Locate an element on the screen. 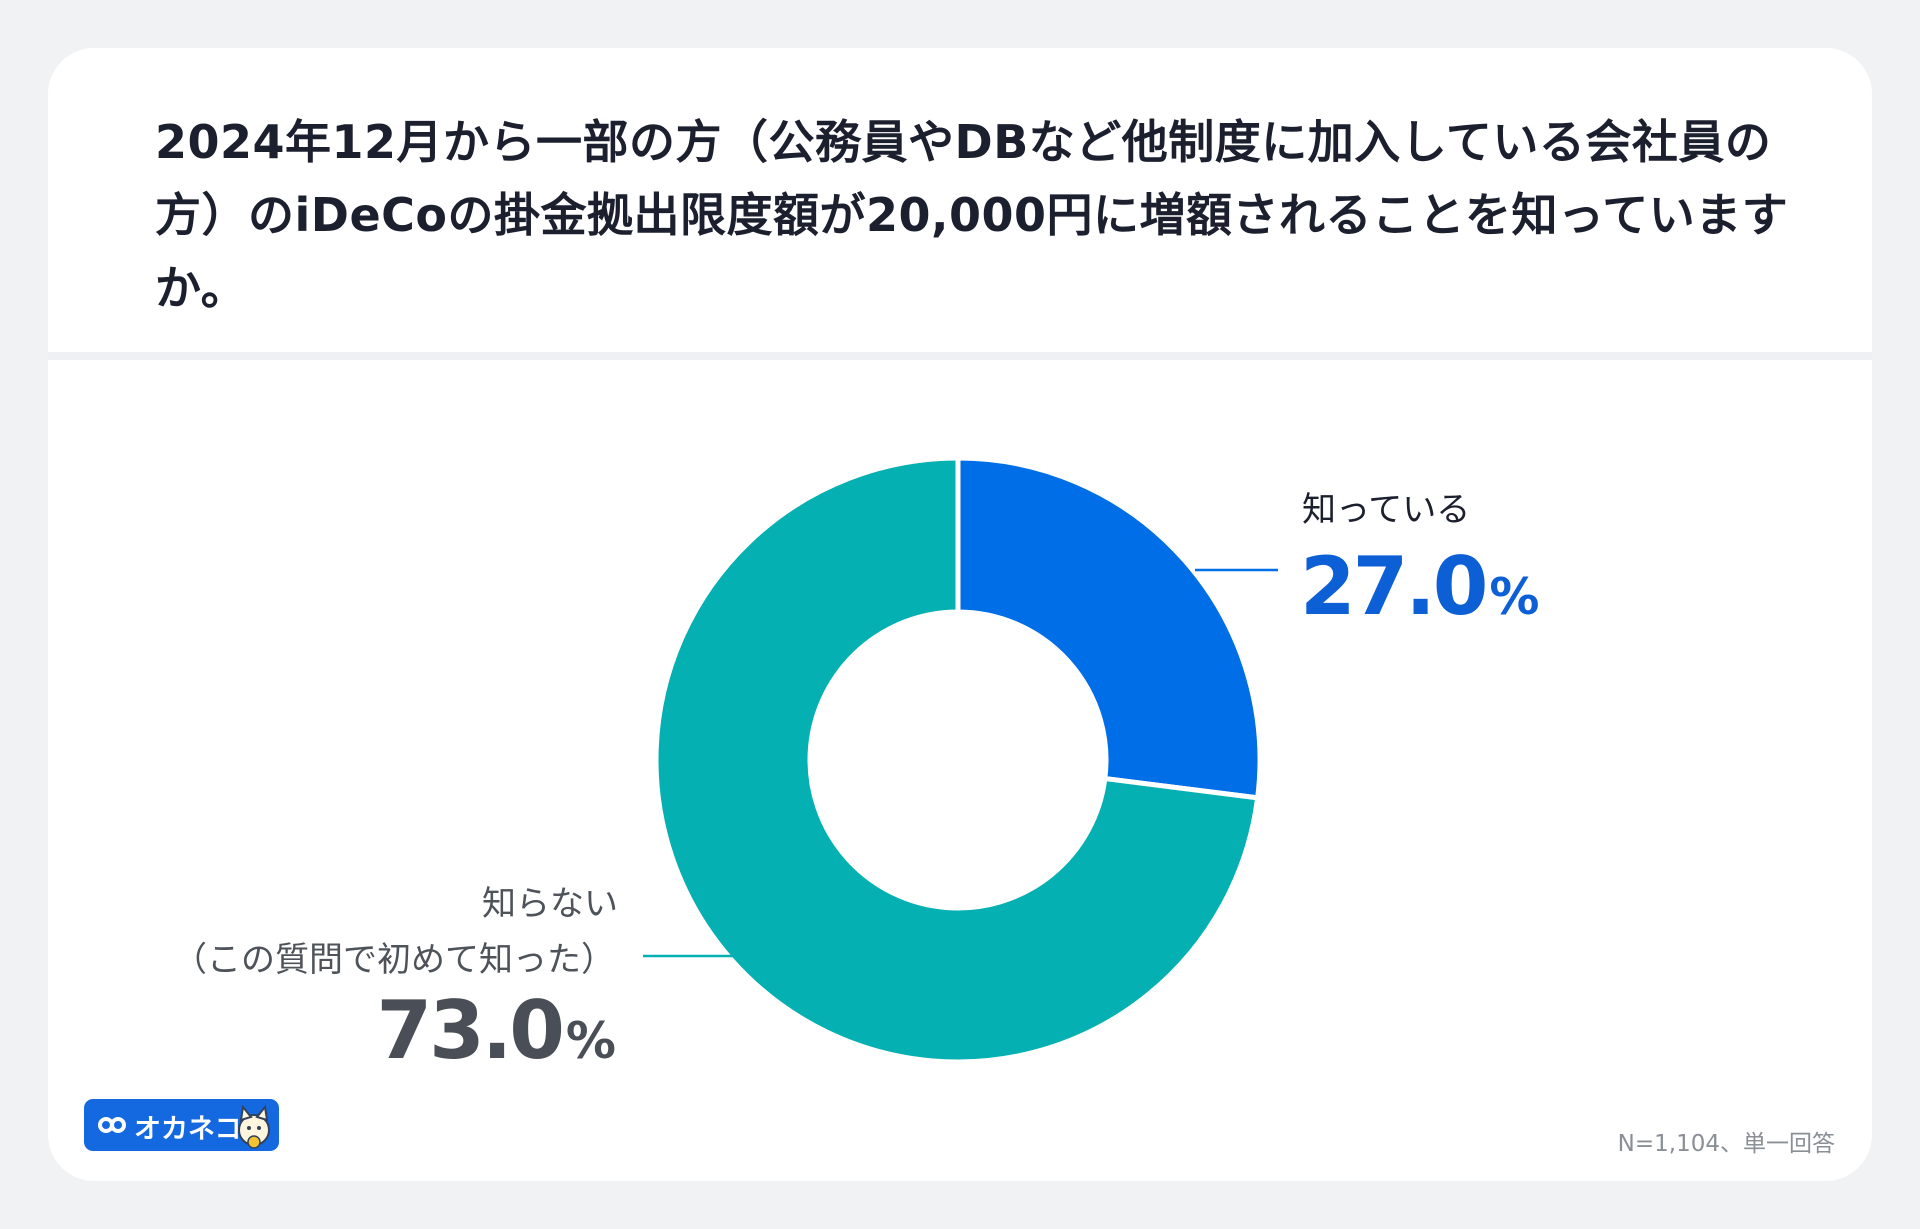 The width and height of the screenshot is (1920, 1229). header-divider is located at coordinates (960, 356).